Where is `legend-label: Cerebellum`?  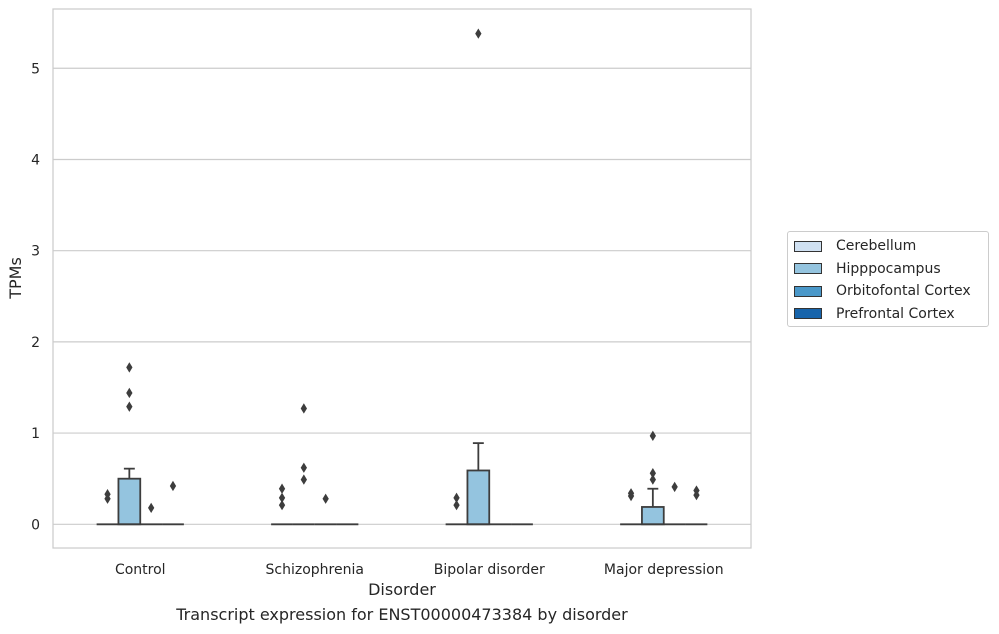
legend-label: Cerebellum is located at coordinates (876, 246).